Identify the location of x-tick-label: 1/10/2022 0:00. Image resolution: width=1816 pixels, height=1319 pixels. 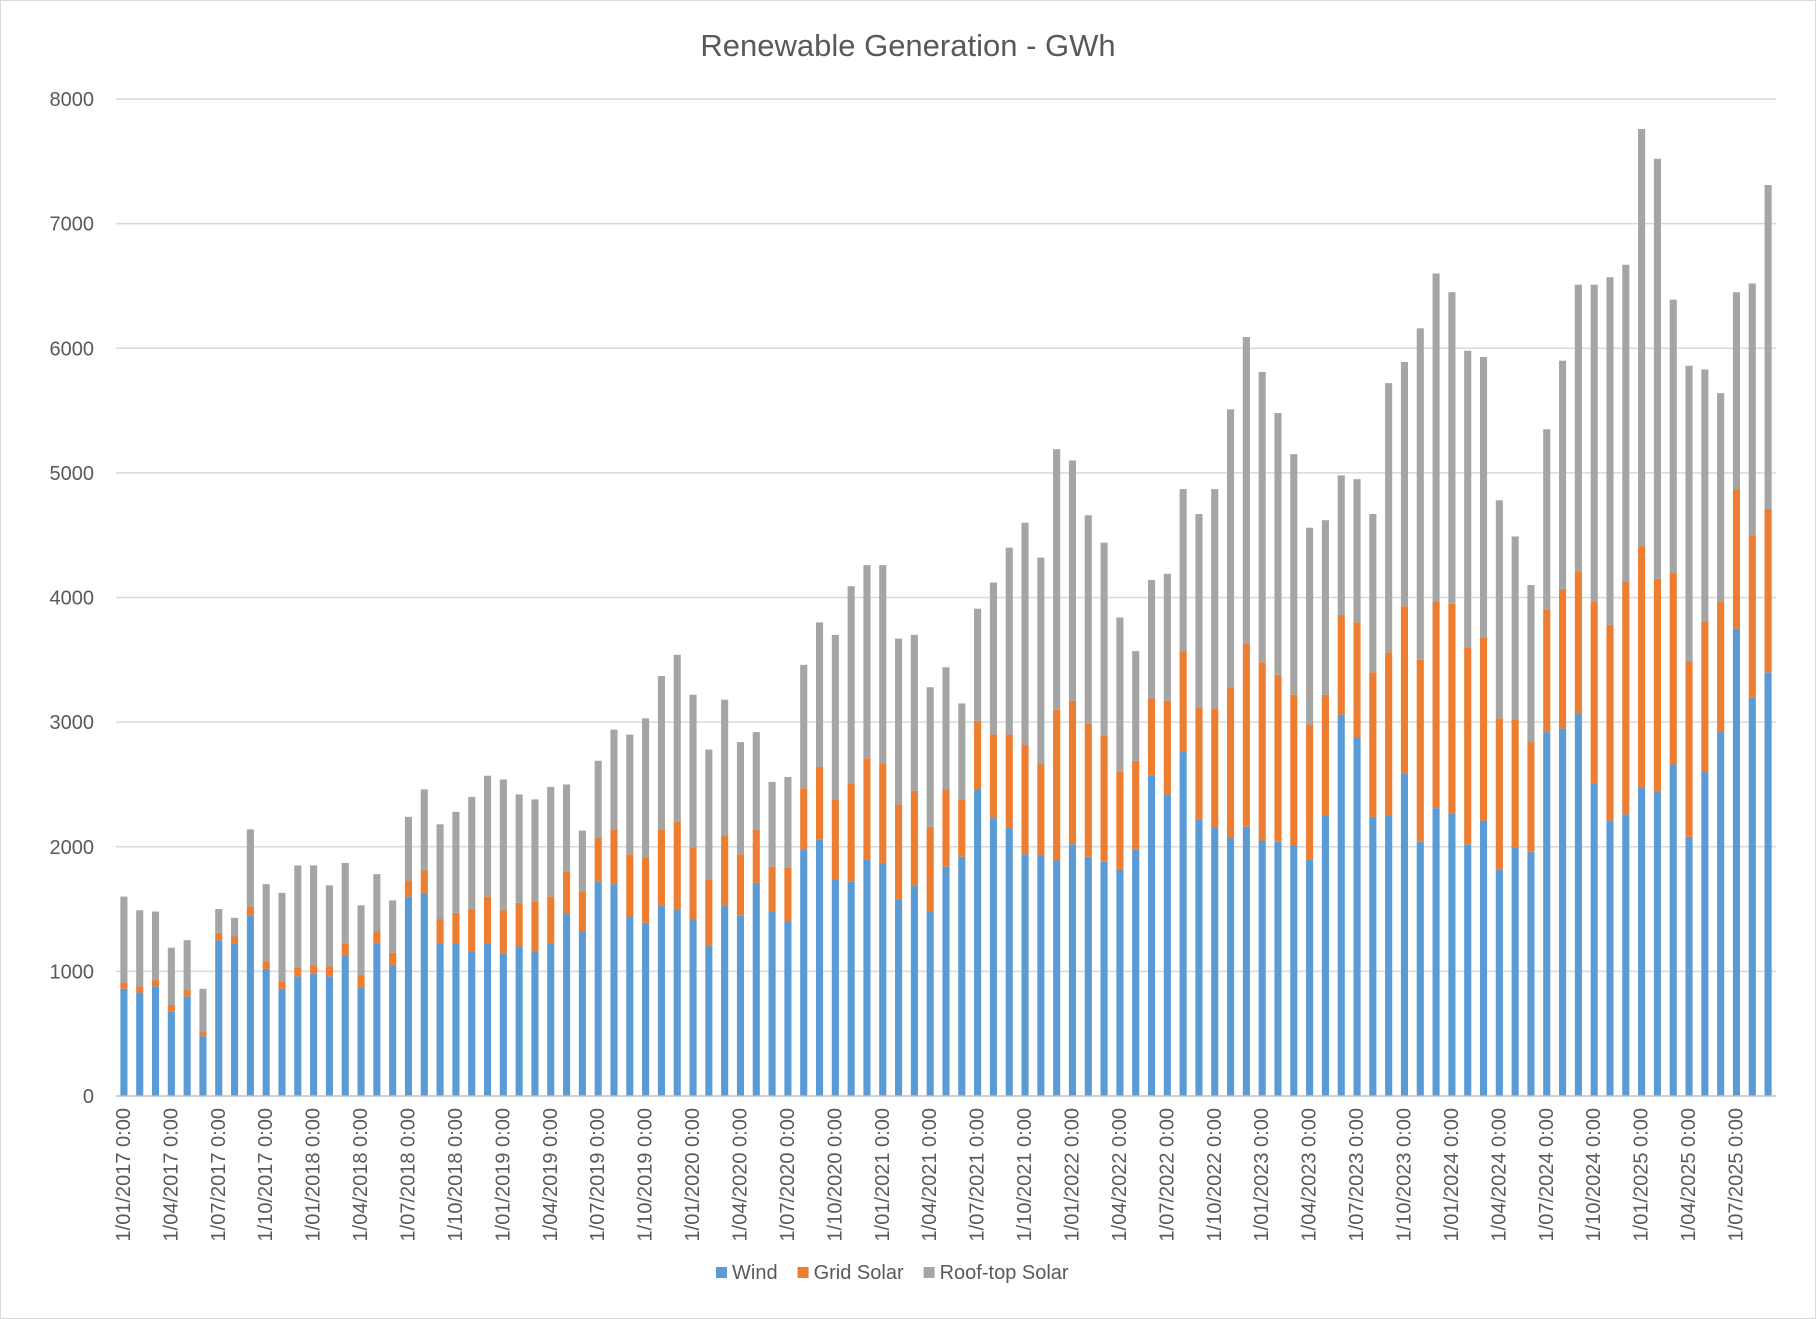
(1215, 1174).